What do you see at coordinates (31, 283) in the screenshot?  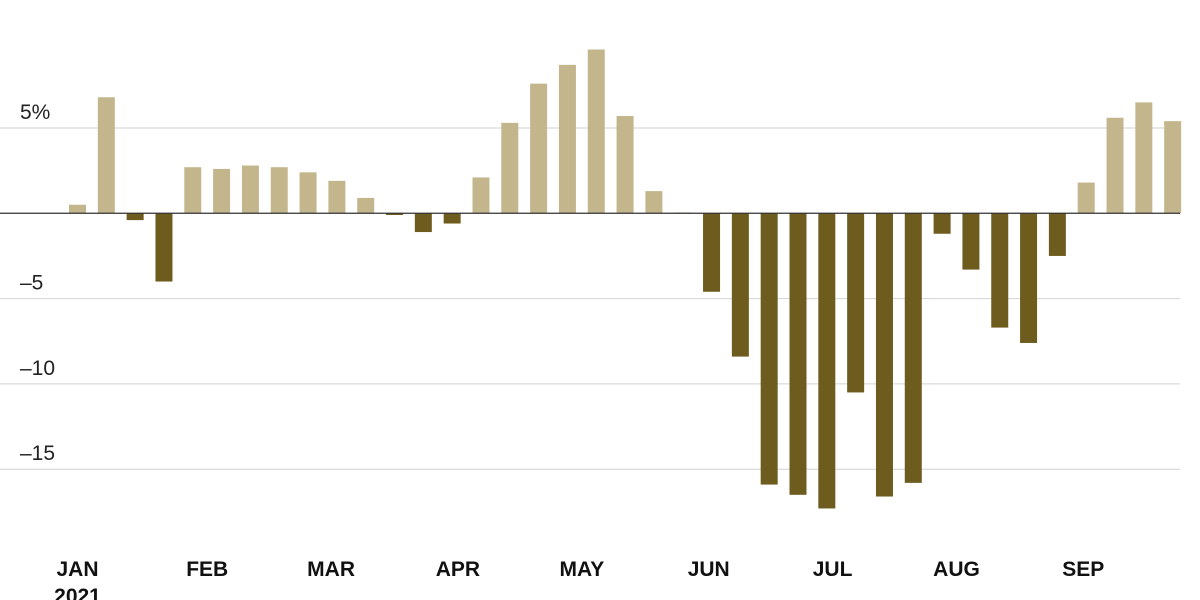 I see `y-tick-label: –5` at bounding box center [31, 283].